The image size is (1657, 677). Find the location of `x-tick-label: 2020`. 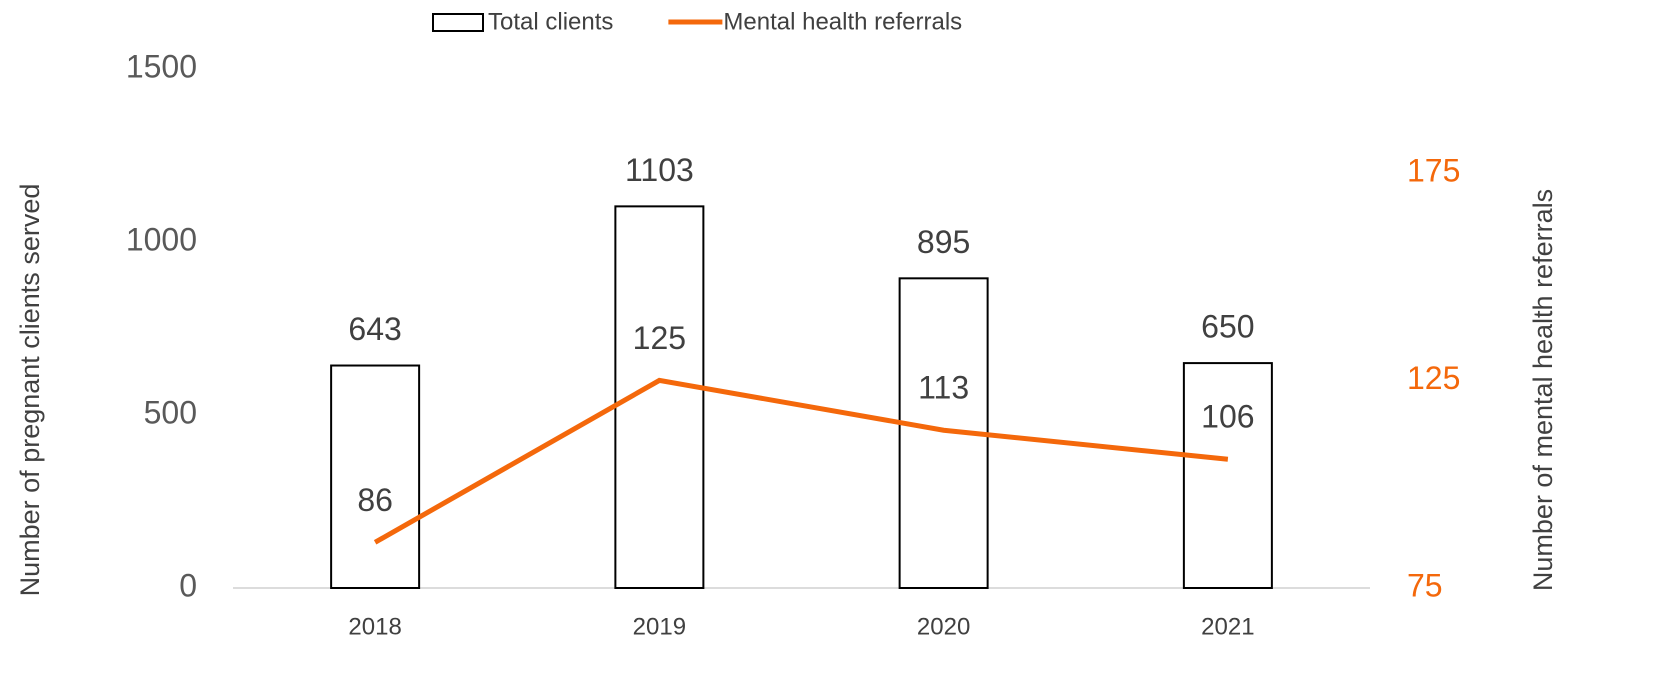

x-tick-label: 2020 is located at coordinates (943, 626).